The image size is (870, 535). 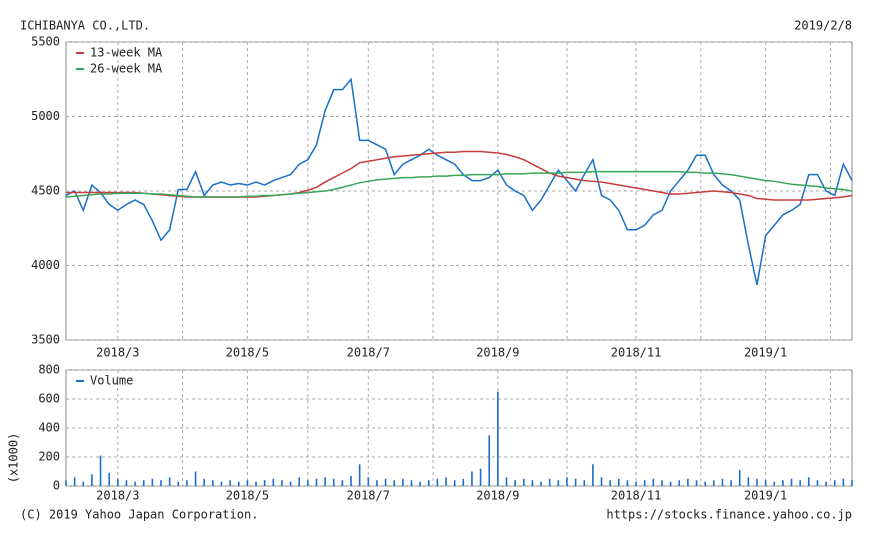 I want to click on y-tick-label: 4500, so click(x=45, y=191).